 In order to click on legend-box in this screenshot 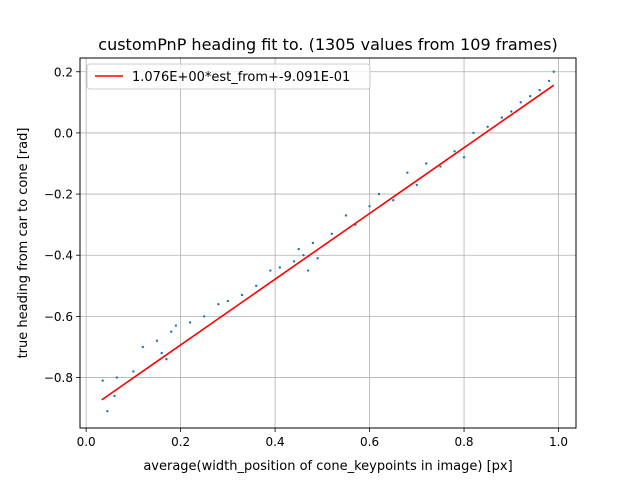, I will do `click(228, 76)`.